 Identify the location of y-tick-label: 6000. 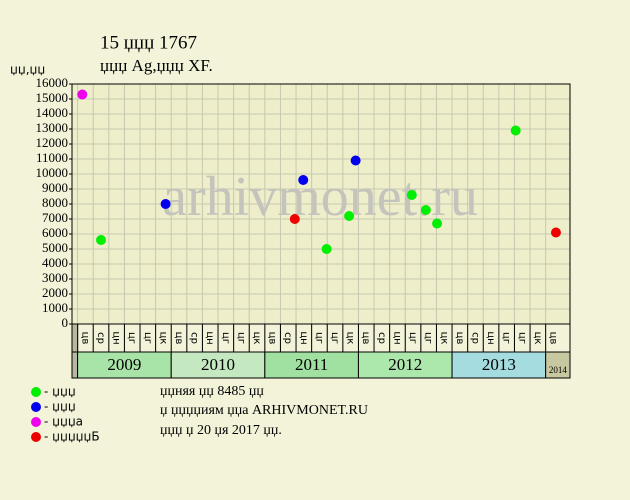
(55, 232).